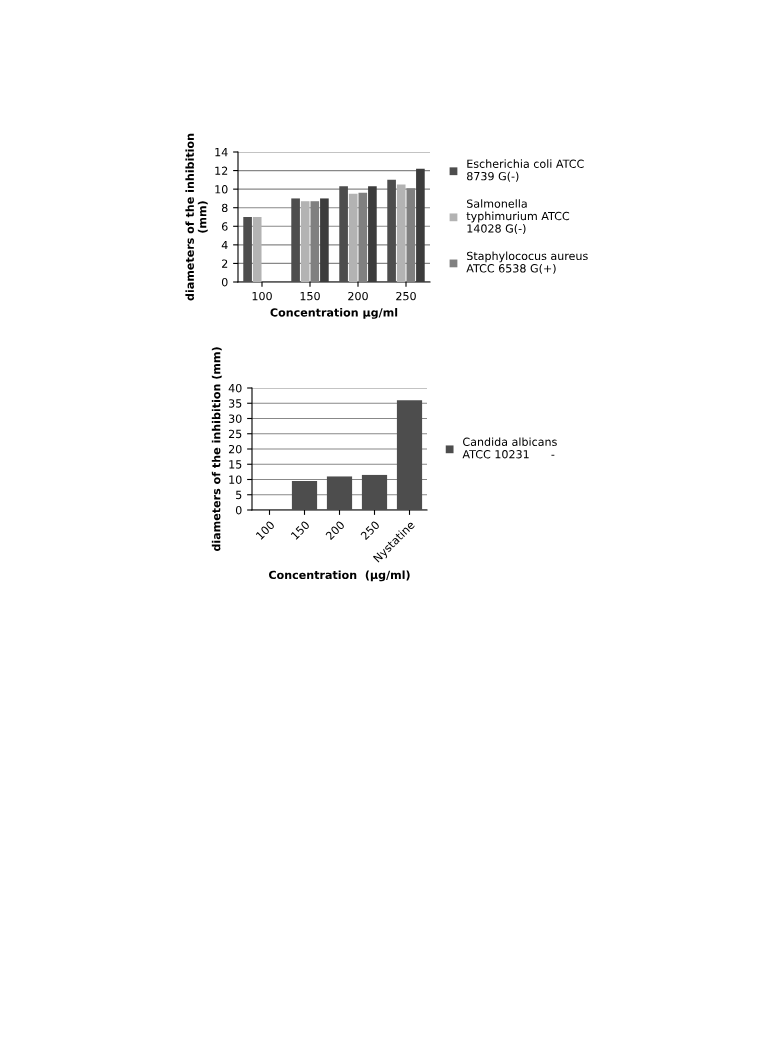 Image resolution: width=768 pixels, height=1056 pixels. I want to click on legend-label: Escherichia coli ATCC 8739 G(-), so click(525, 170).